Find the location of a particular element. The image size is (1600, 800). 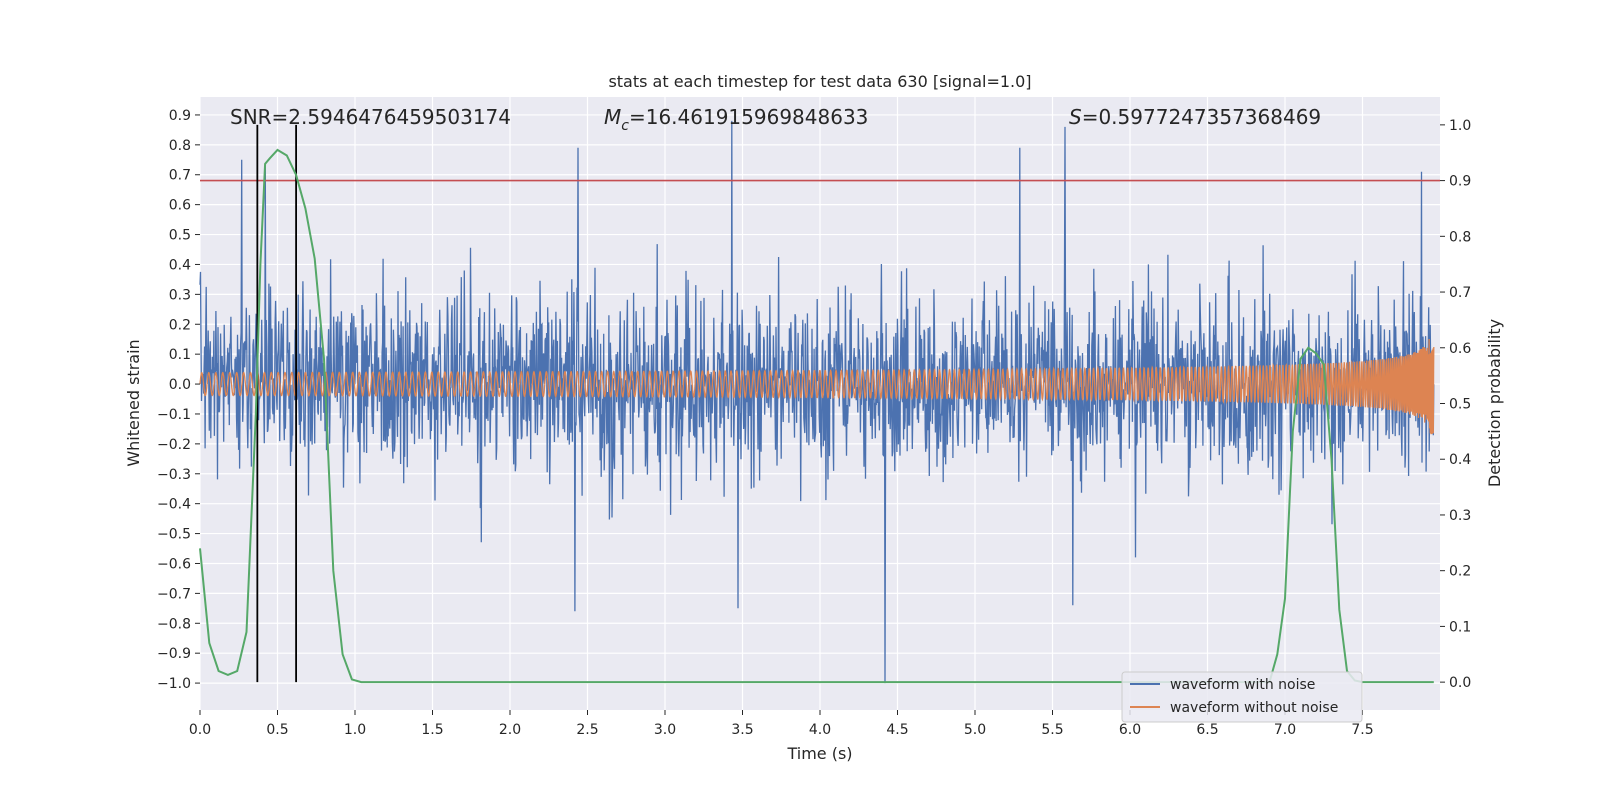

clean-waveform-line is located at coordinates (817, 387).